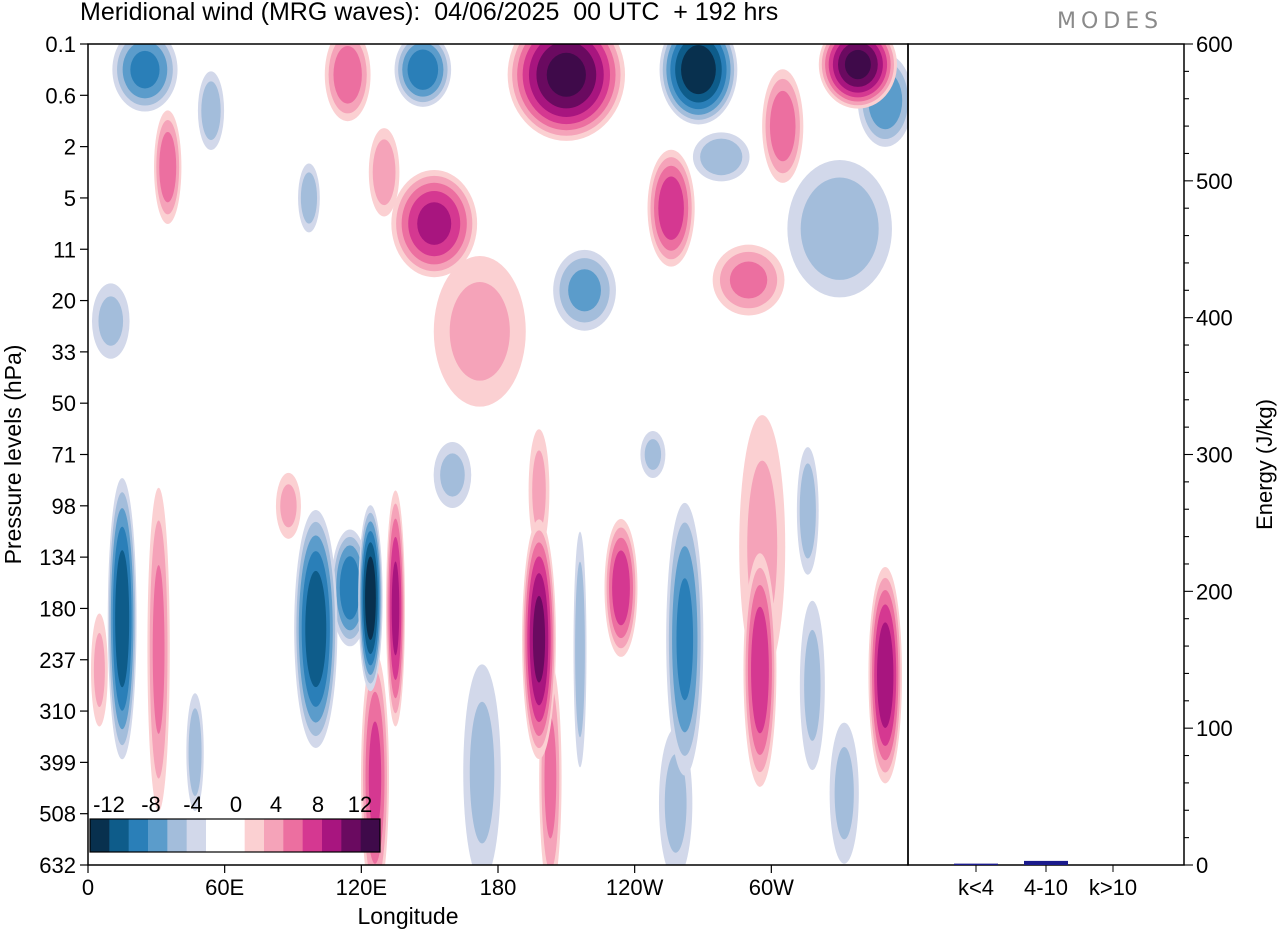 The width and height of the screenshot is (1280, 930). What do you see at coordinates (57, 814) in the screenshot?
I see `y-tick-label: 508` at bounding box center [57, 814].